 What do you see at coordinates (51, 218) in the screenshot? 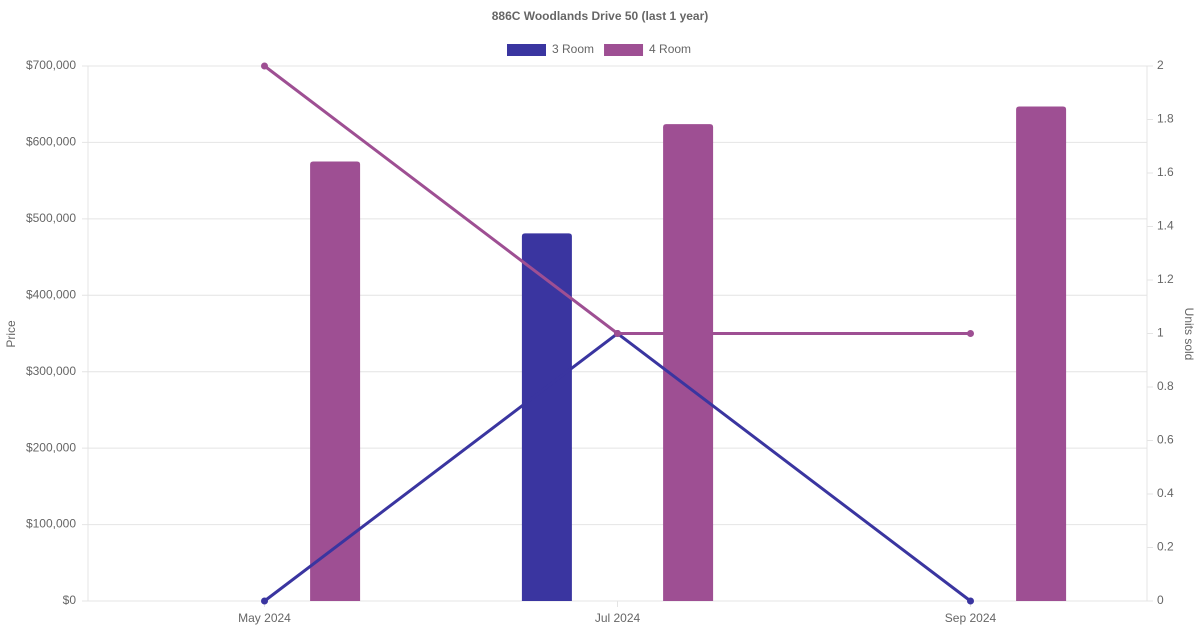
I see `y-tick-label: $500,000` at bounding box center [51, 218].